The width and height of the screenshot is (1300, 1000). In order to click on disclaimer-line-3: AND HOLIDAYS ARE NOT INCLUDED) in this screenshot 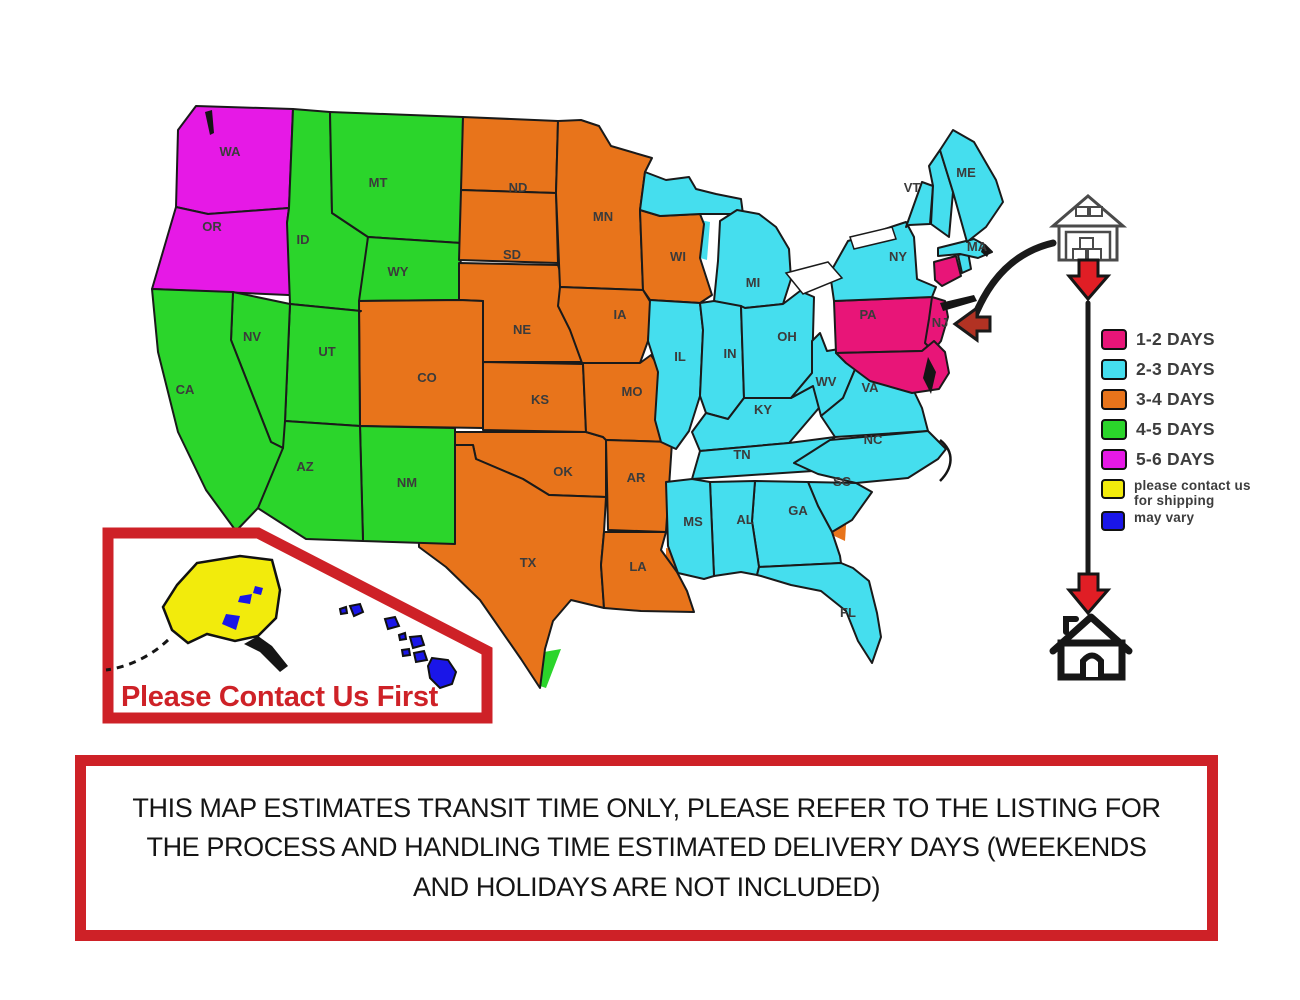, I will do `click(646, 886)`.